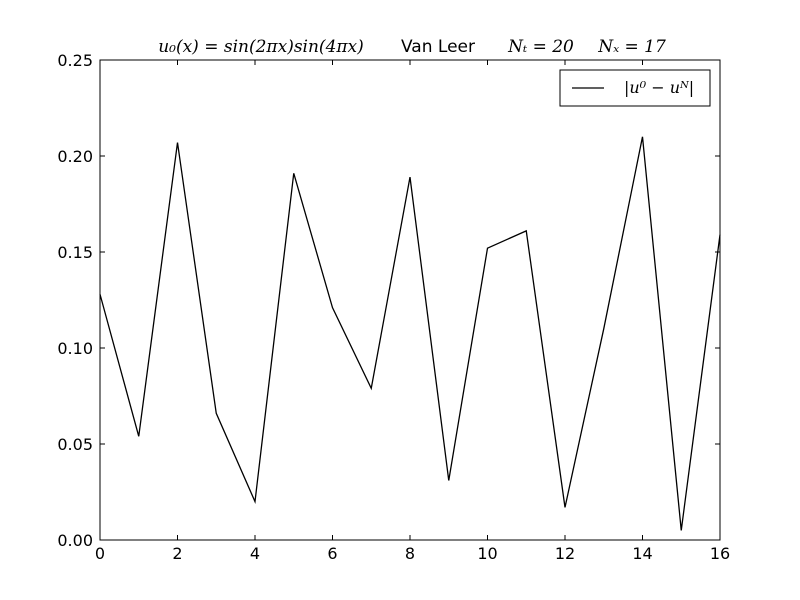 The height and width of the screenshot is (600, 800). Describe the element at coordinates (75, 60) in the screenshot. I see `y-tick-label: 0.25` at that location.